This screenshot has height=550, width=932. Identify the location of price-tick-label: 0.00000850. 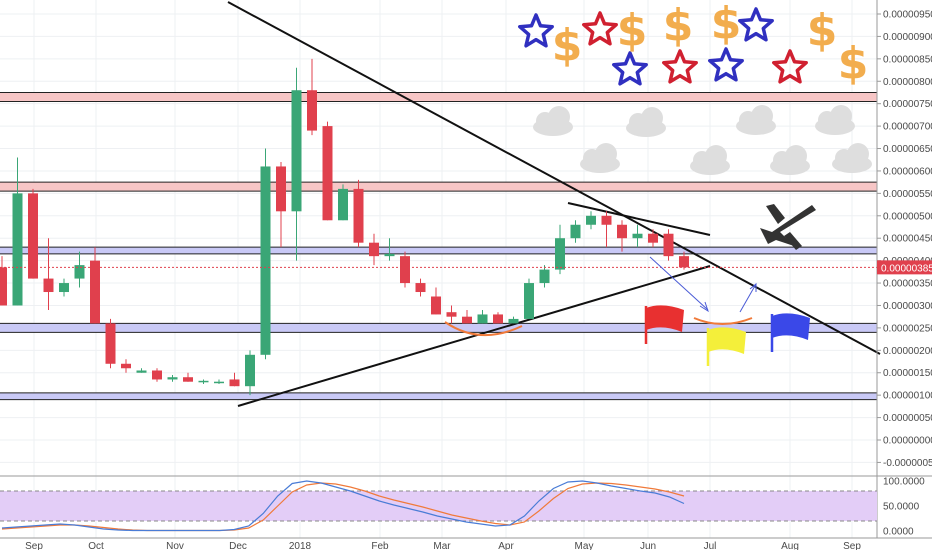
(907, 59).